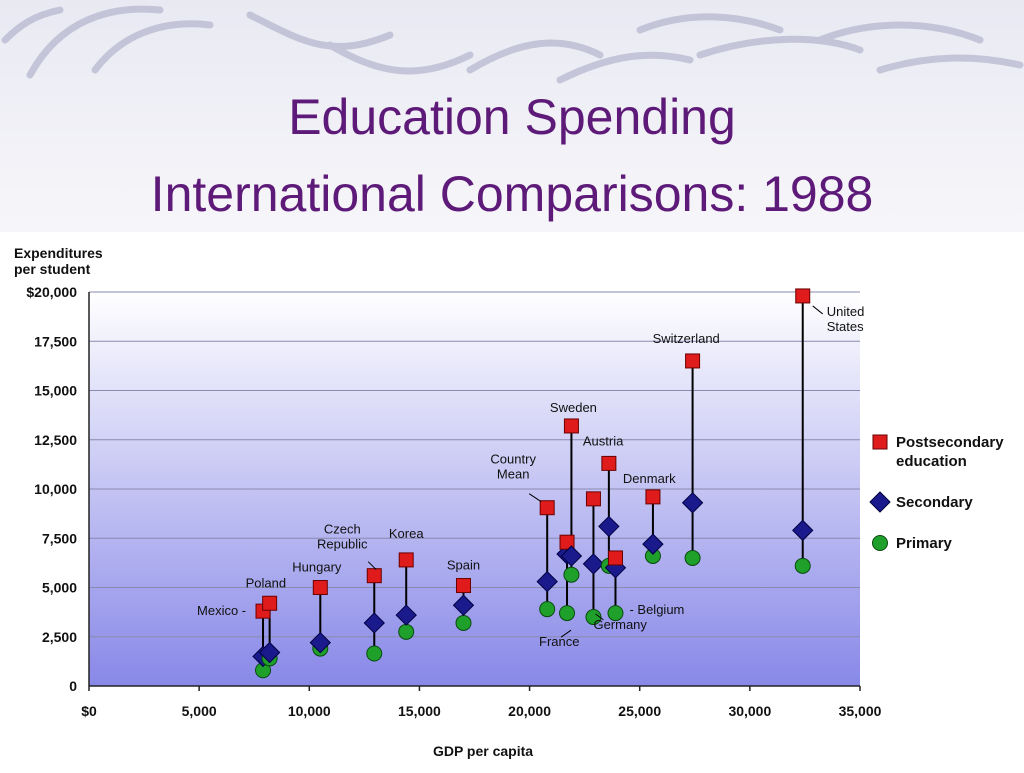 This screenshot has width=1024, height=773. I want to click on country-label: Poland, so click(266, 582).